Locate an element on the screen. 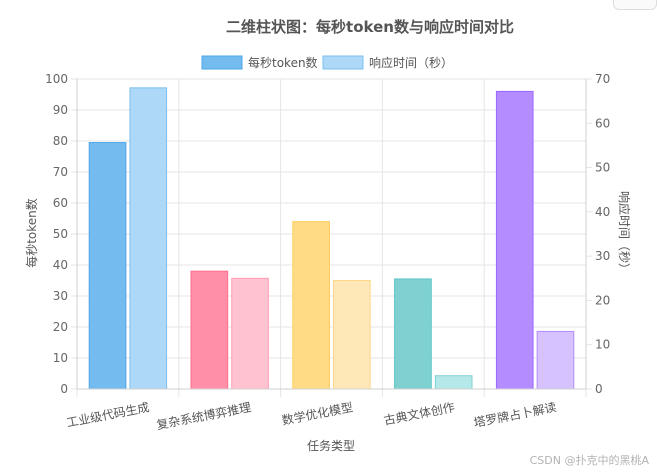  x-tick-label-0: 工业级代码生成 is located at coordinates (107, 415).